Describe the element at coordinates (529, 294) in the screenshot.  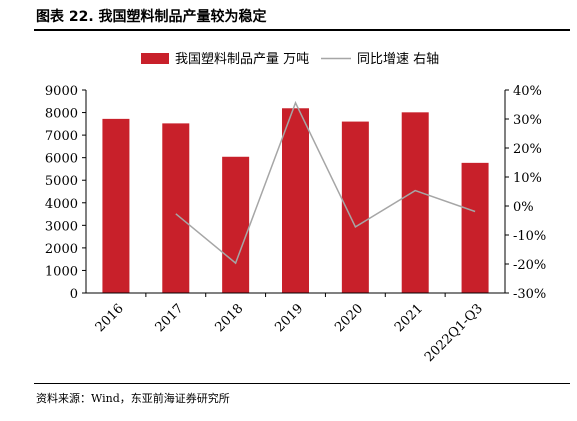
I see `y2-tick-label: -30%` at that location.